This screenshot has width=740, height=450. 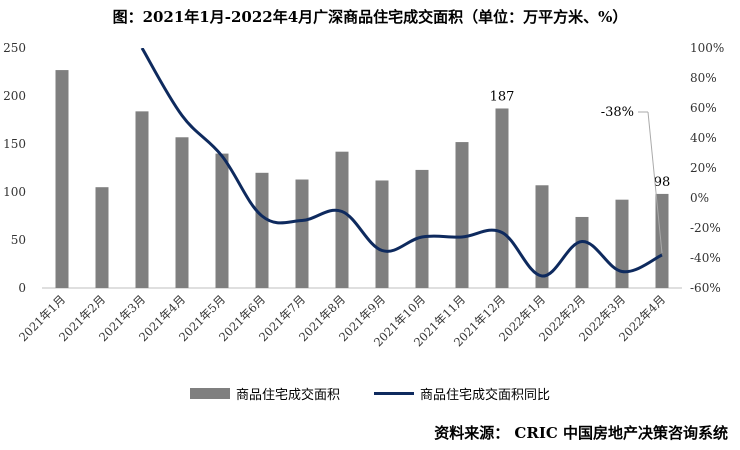 I want to click on legend-swatch-line, so click(x=394, y=393).